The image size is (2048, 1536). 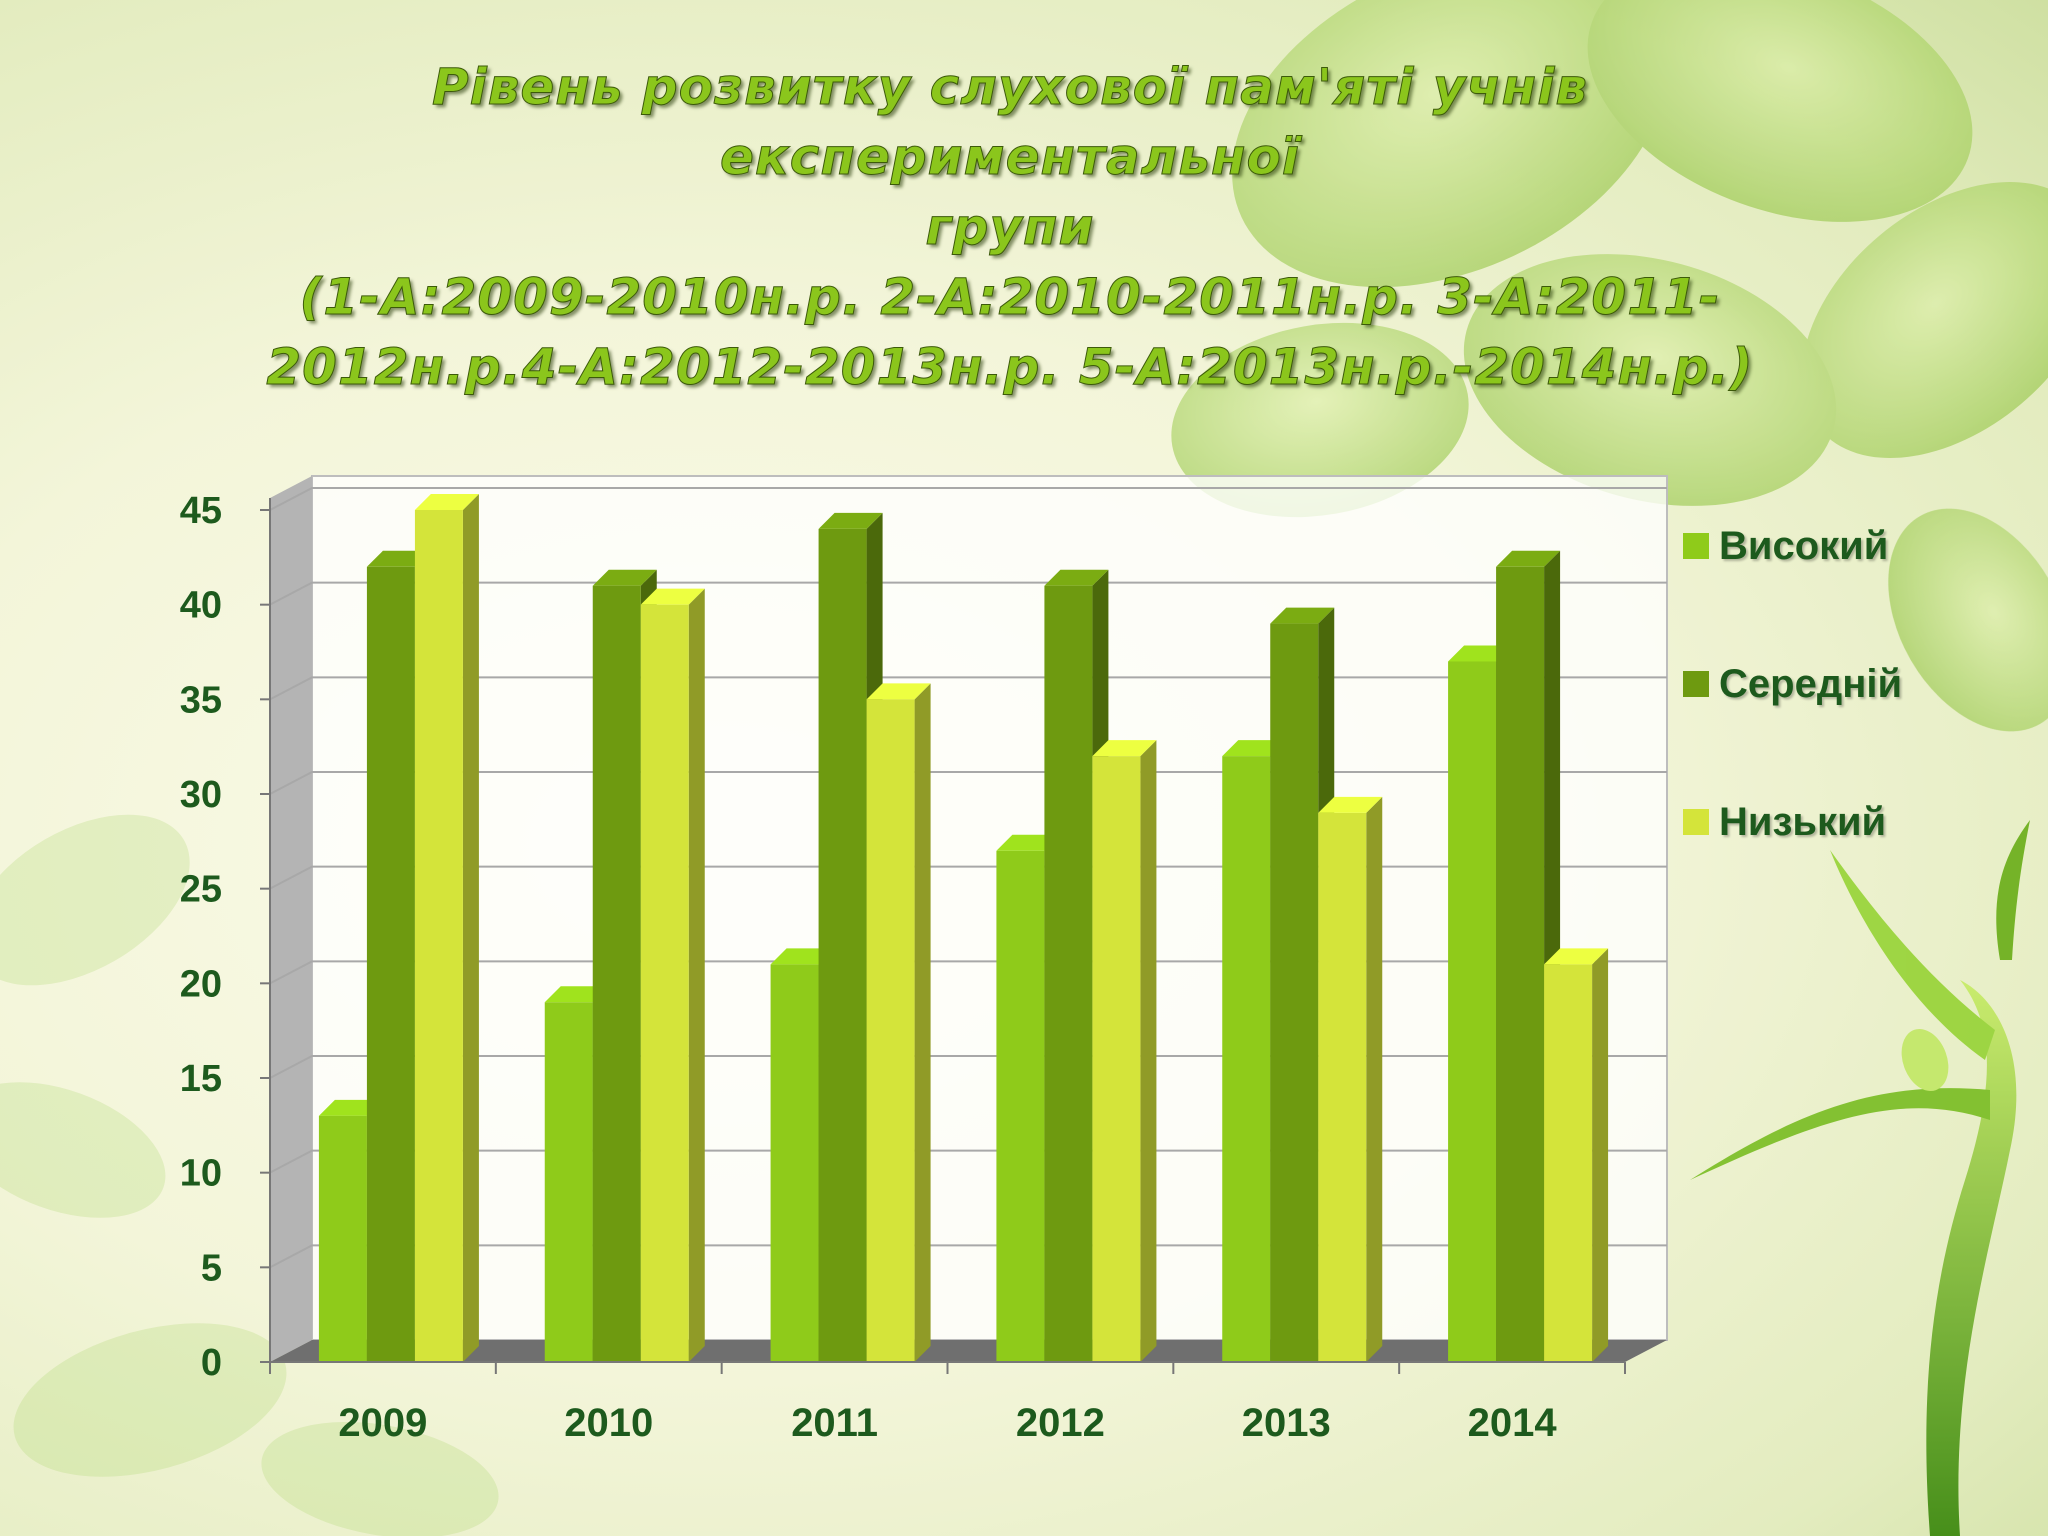 I want to click on bar-2012-low, so click(x=1124, y=1051).